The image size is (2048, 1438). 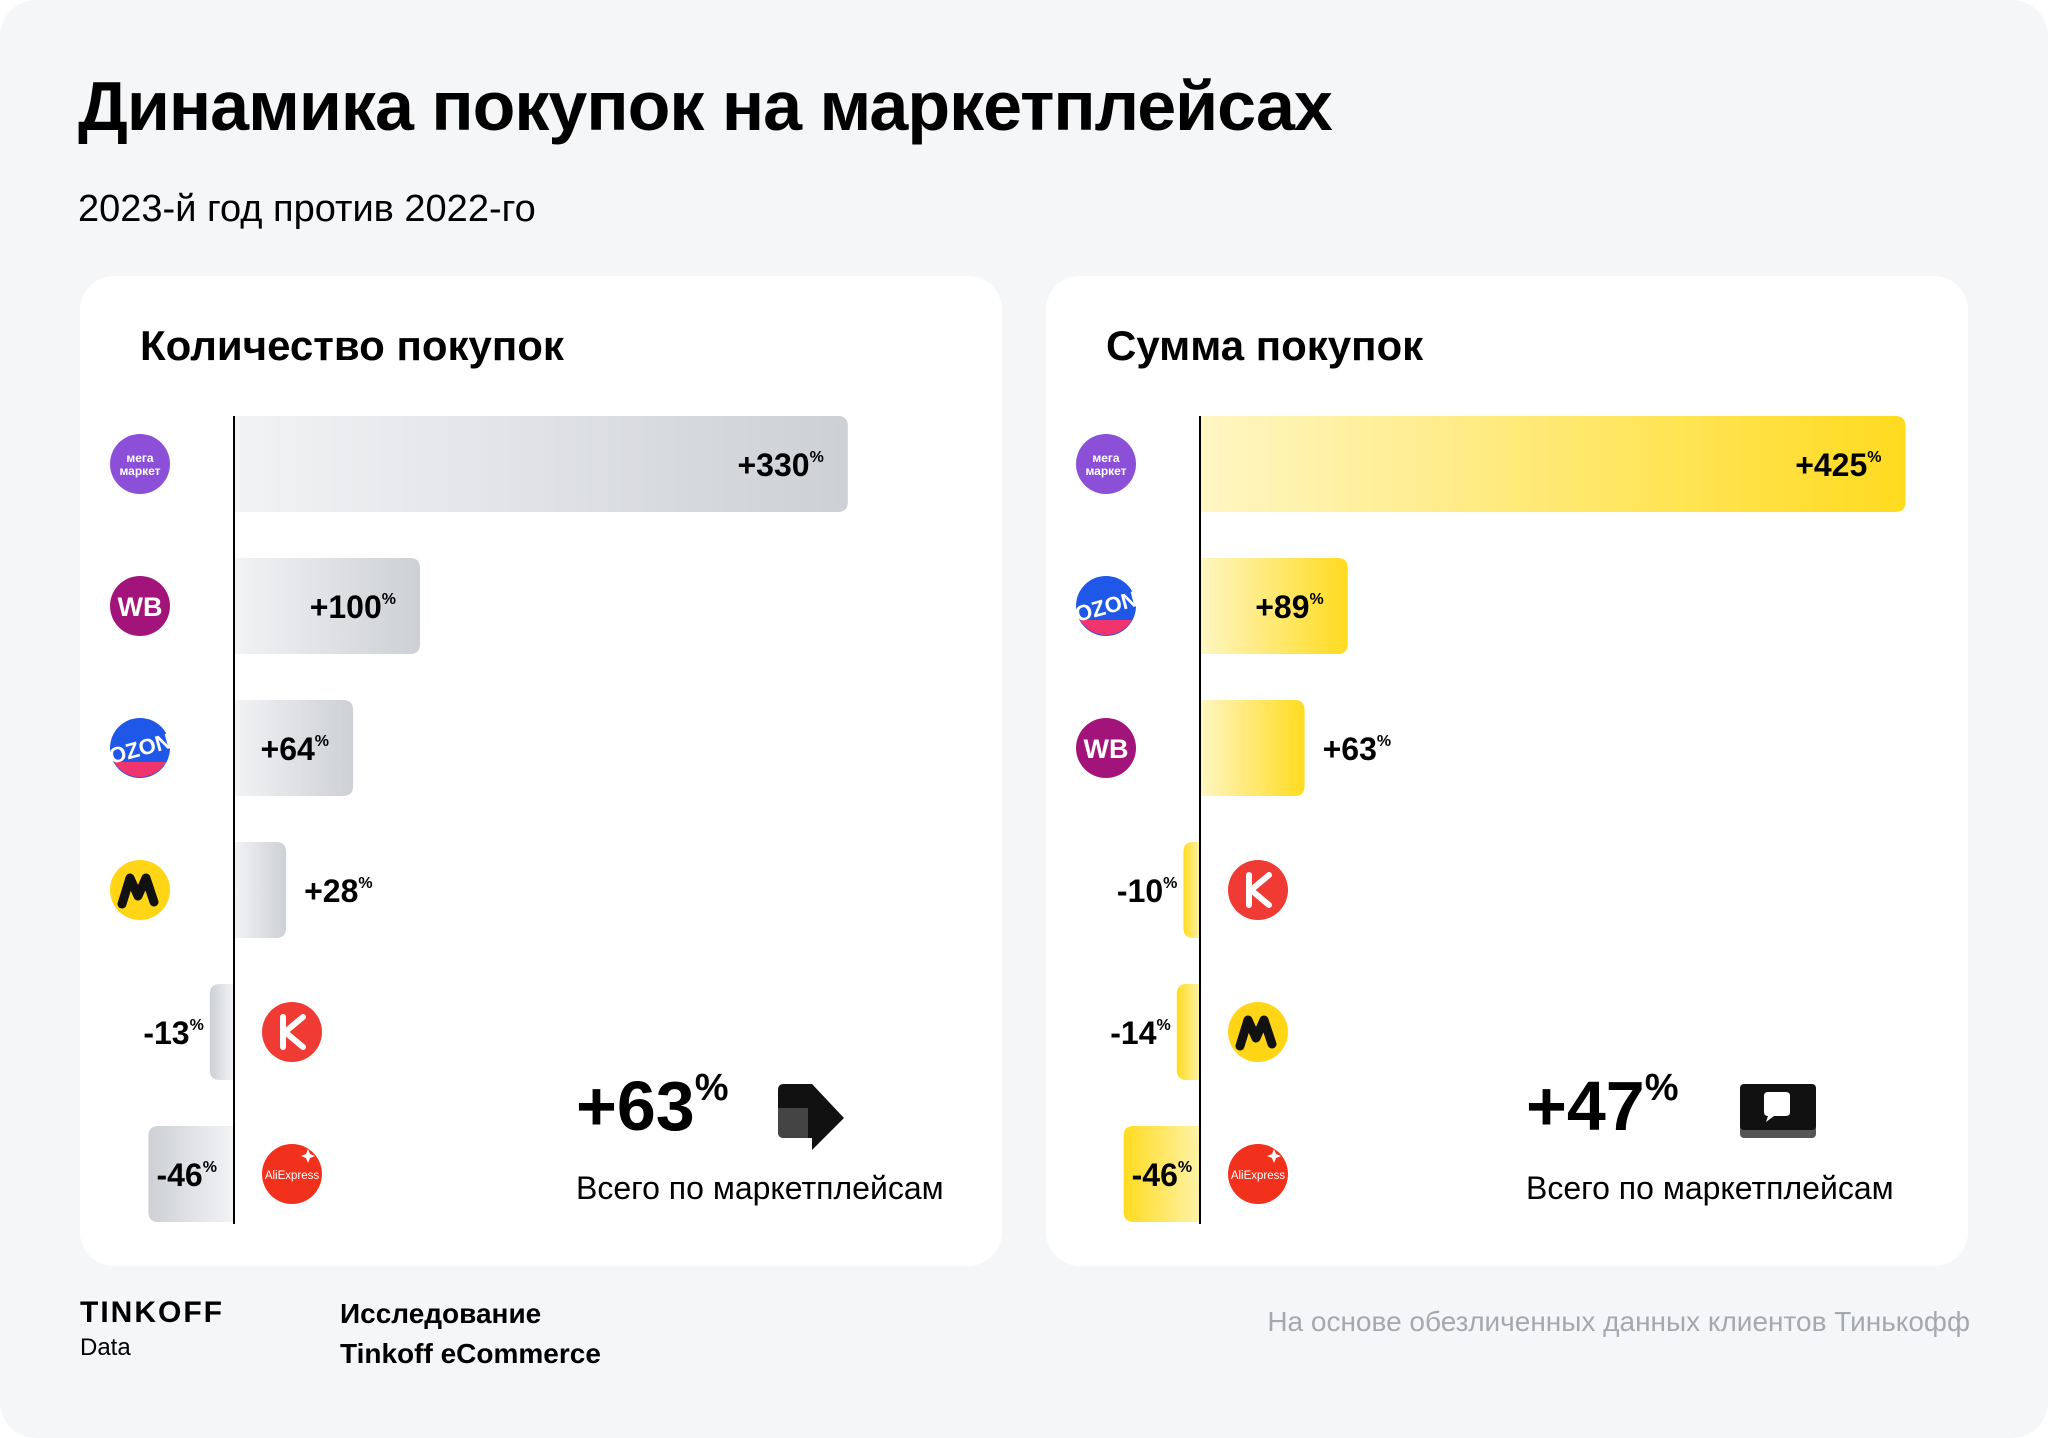 I want to click on value-label-4: -14%, so click(x=1140, y=1033).